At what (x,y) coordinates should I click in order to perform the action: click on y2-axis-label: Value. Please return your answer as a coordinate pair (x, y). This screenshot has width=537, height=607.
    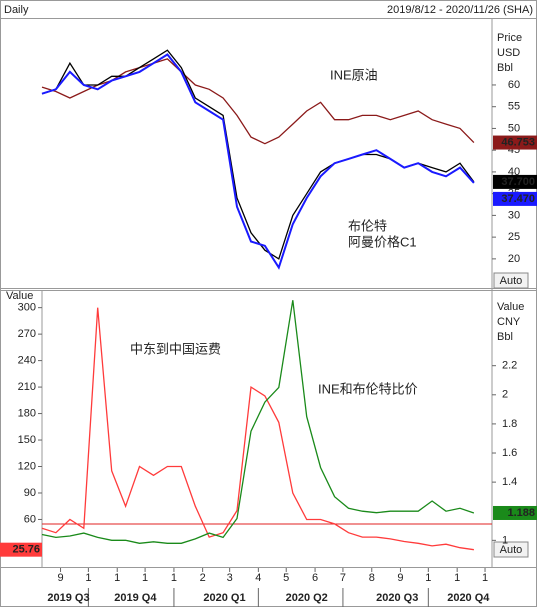
    Looking at the image, I should click on (510, 307).